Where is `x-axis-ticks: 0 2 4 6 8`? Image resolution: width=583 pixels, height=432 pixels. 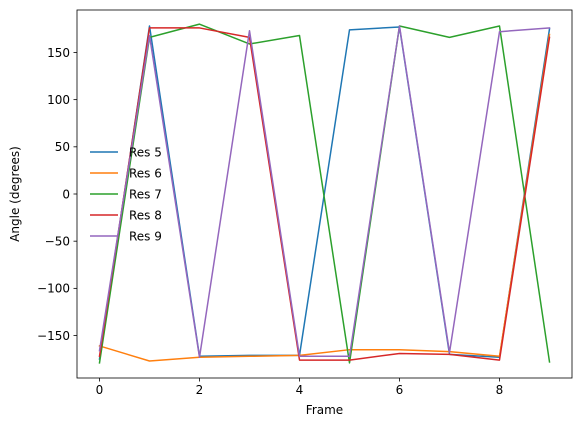 x-axis-ticks: 0 2 4 6 8 is located at coordinates (300, 387).